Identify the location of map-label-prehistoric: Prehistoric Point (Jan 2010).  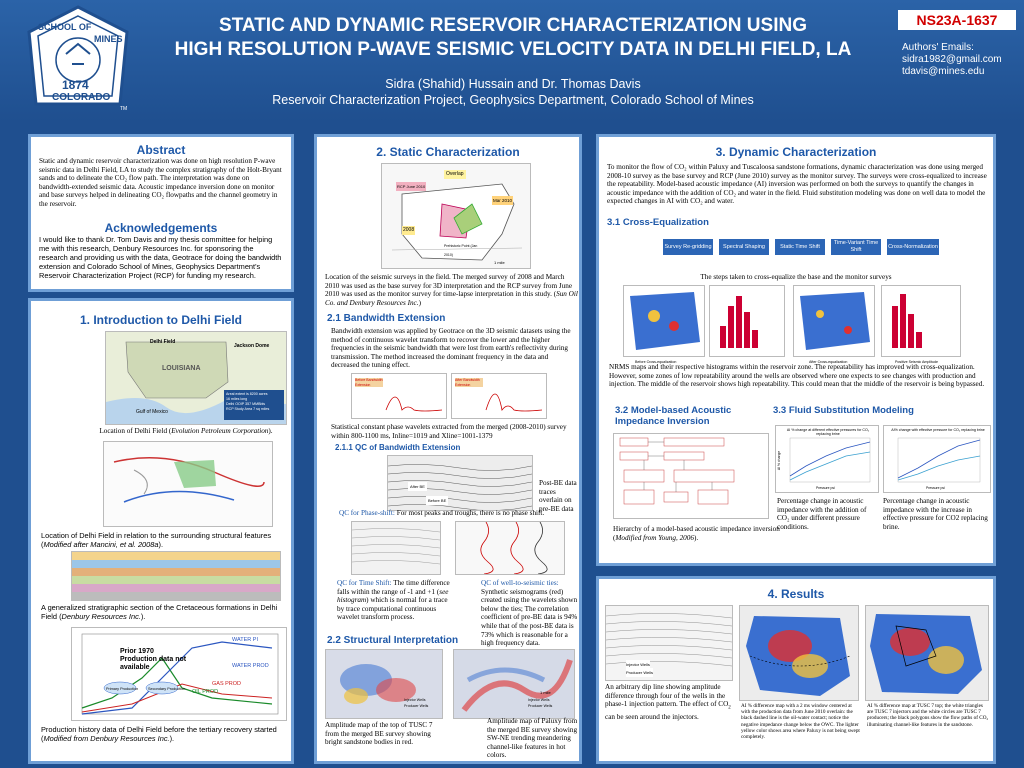
(461, 250).